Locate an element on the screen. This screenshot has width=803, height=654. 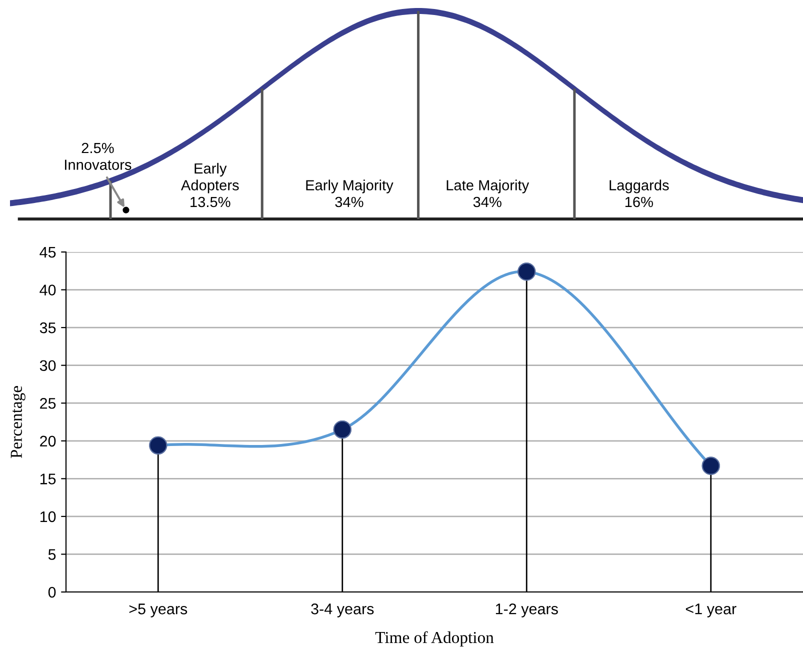
y-tick-label: 20 is located at coordinates (48, 441).